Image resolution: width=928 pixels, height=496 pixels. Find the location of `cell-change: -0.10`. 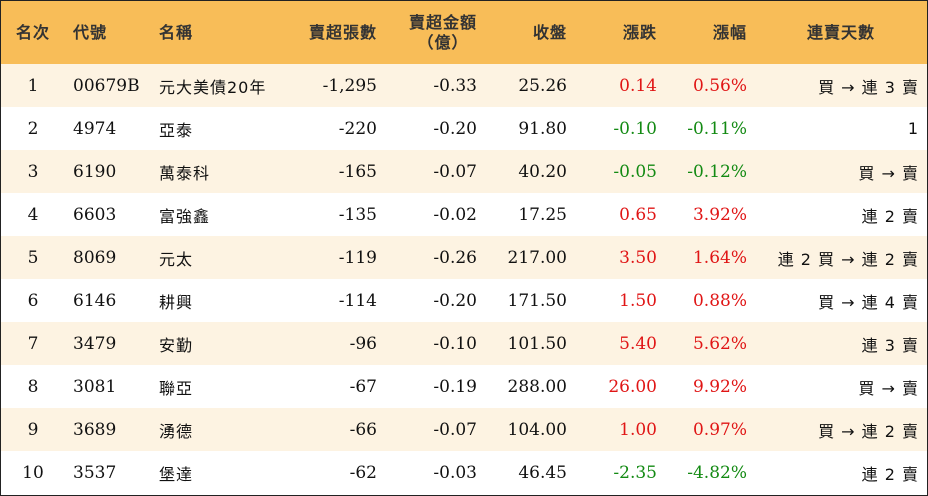

cell-change: -0.10 is located at coordinates (635, 128).